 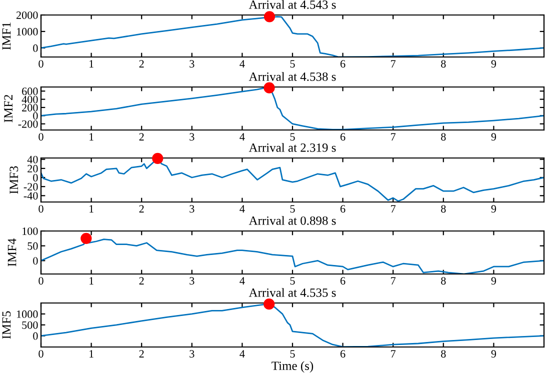 I want to click on y-tick-label: 600, so click(x=30, y=92).